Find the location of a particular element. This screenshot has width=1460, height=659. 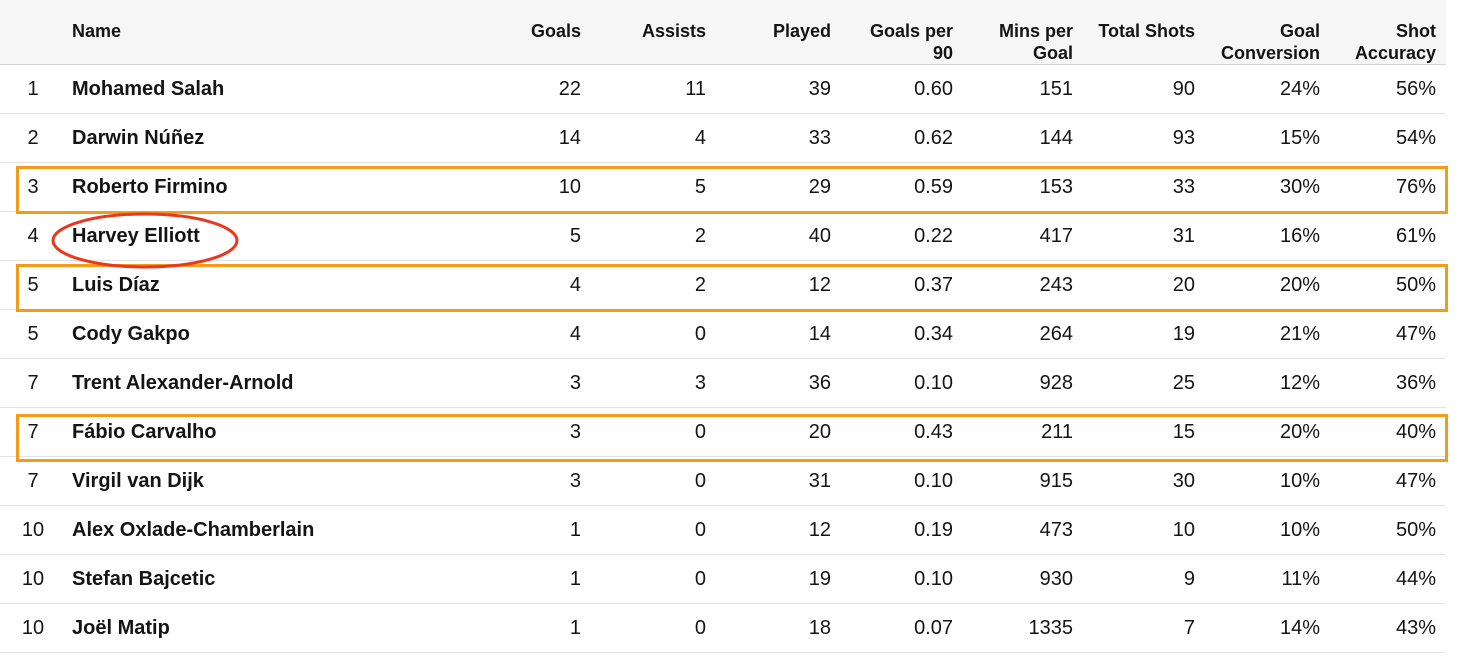

cell-goals: 14 is located at coordinates (543, 138).